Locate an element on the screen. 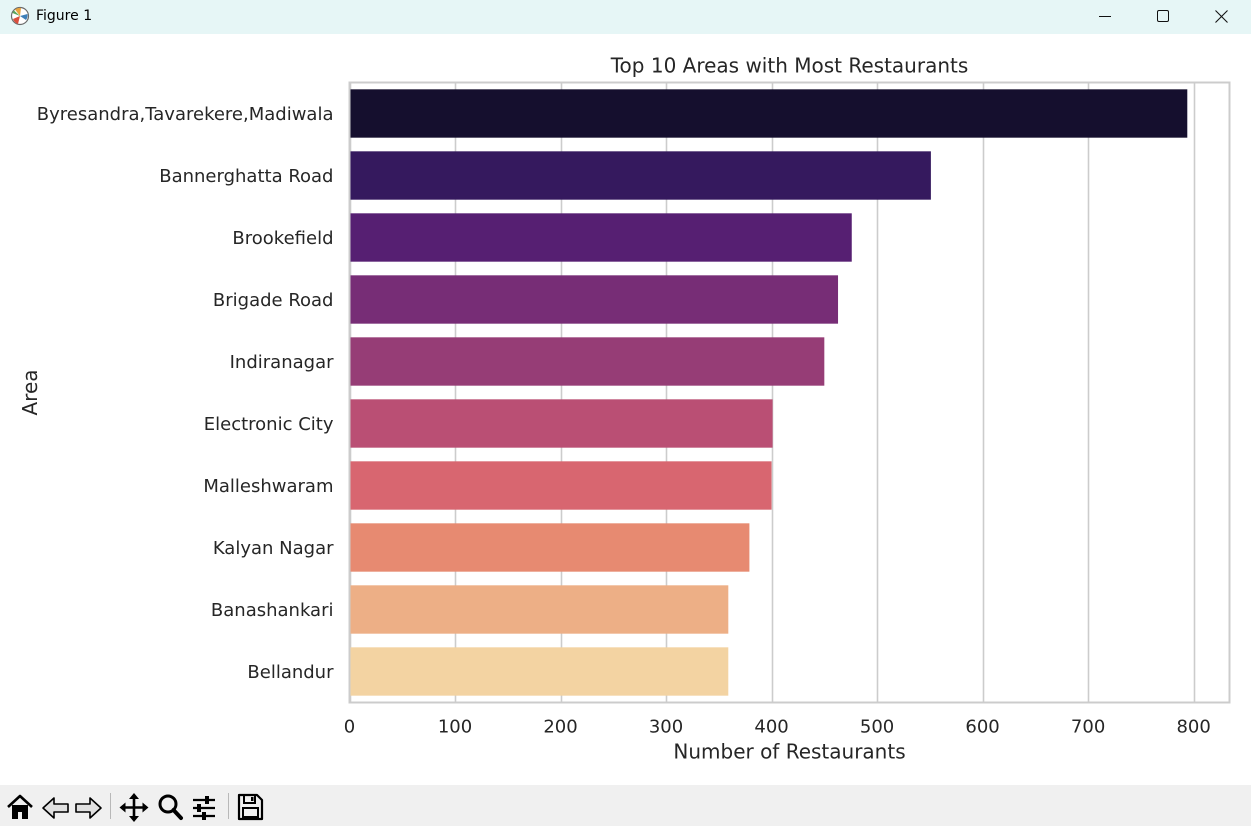 The height and width of the screenshot is (826, 1251). back-button is located at coordinates (56, 807).